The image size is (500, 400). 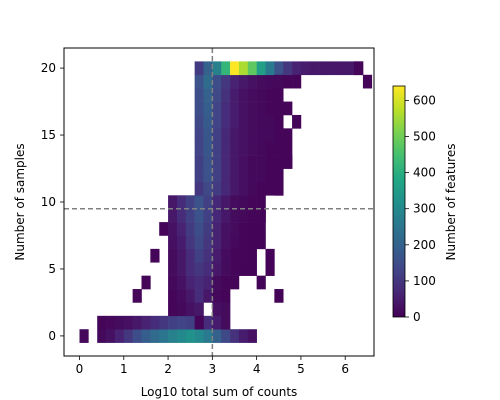 I want to click on x-tick-label: 6, so click(x=345, y=369).